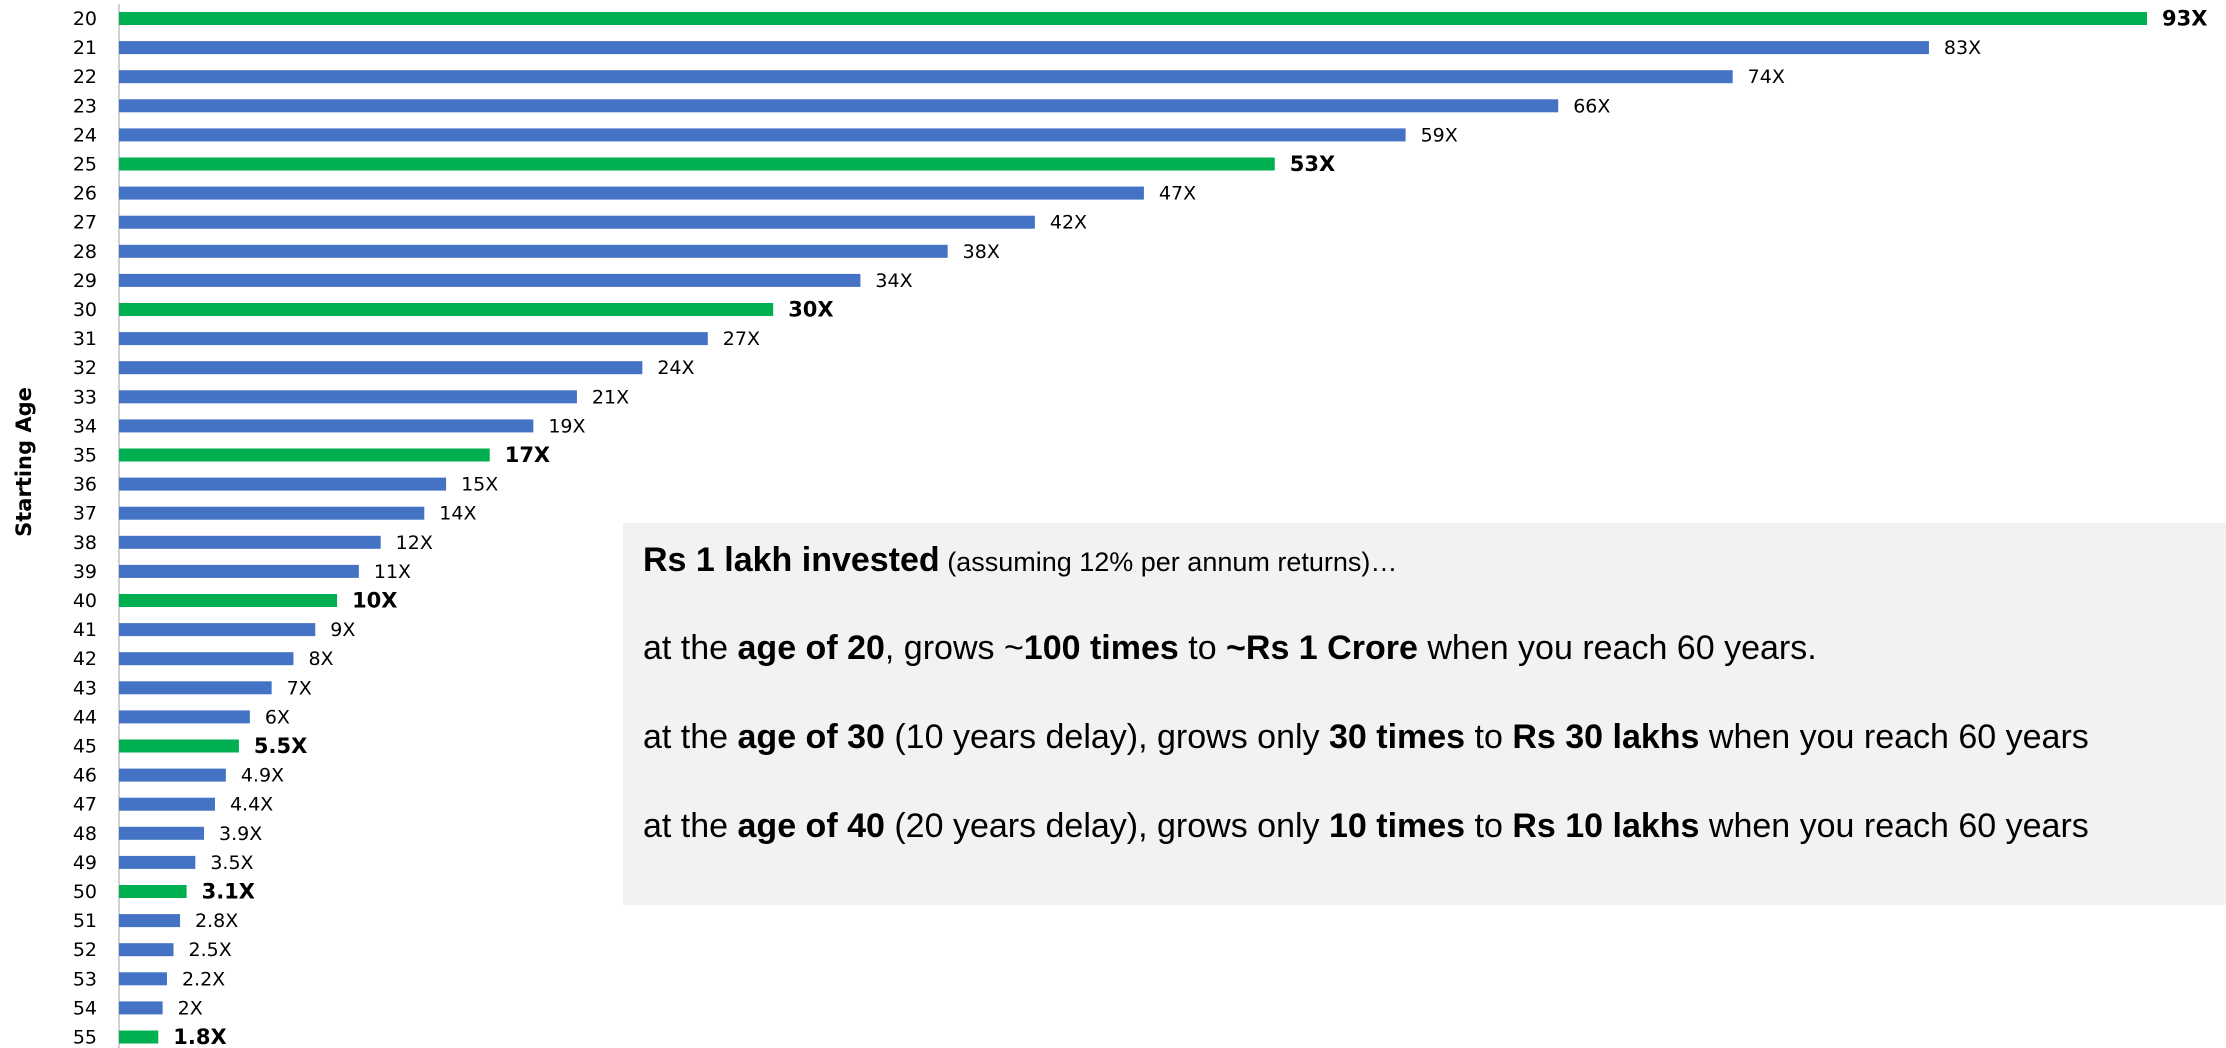  Describe the element at coordinates (85, 106) in the screenshot. I see `y-tick-label: 23` at that location.